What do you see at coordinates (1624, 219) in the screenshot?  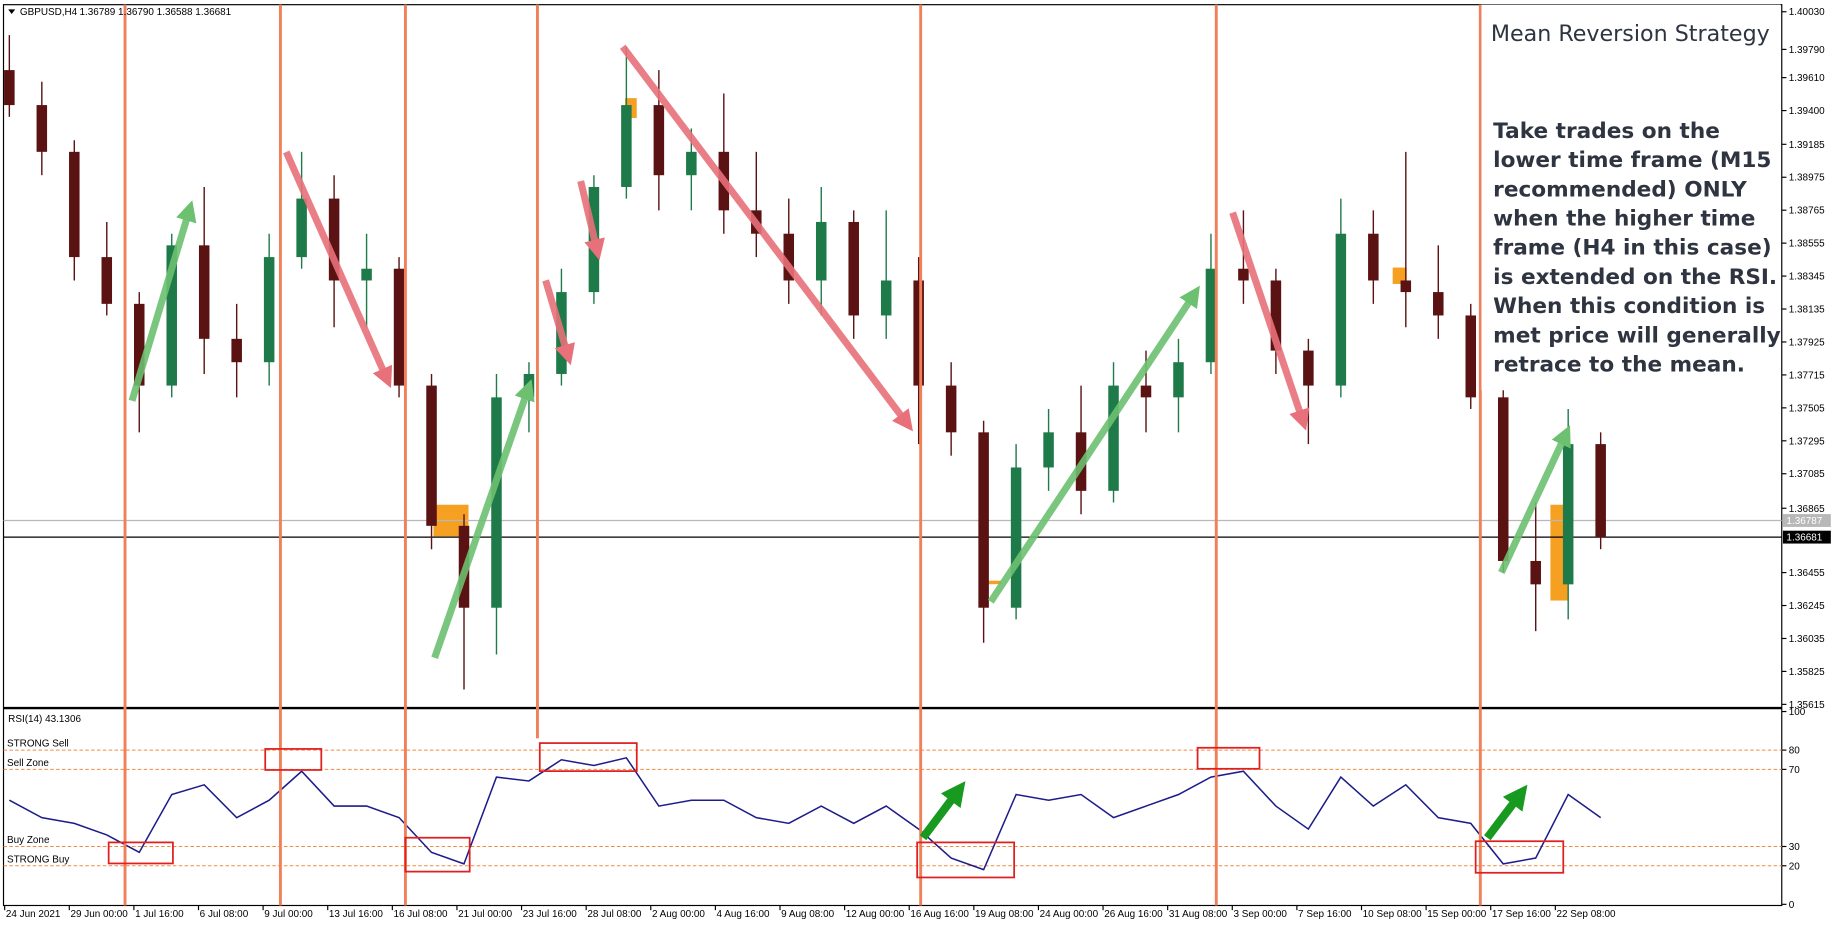 I see `annotation-line: when the higher time` at bounding box center [1624, 219].